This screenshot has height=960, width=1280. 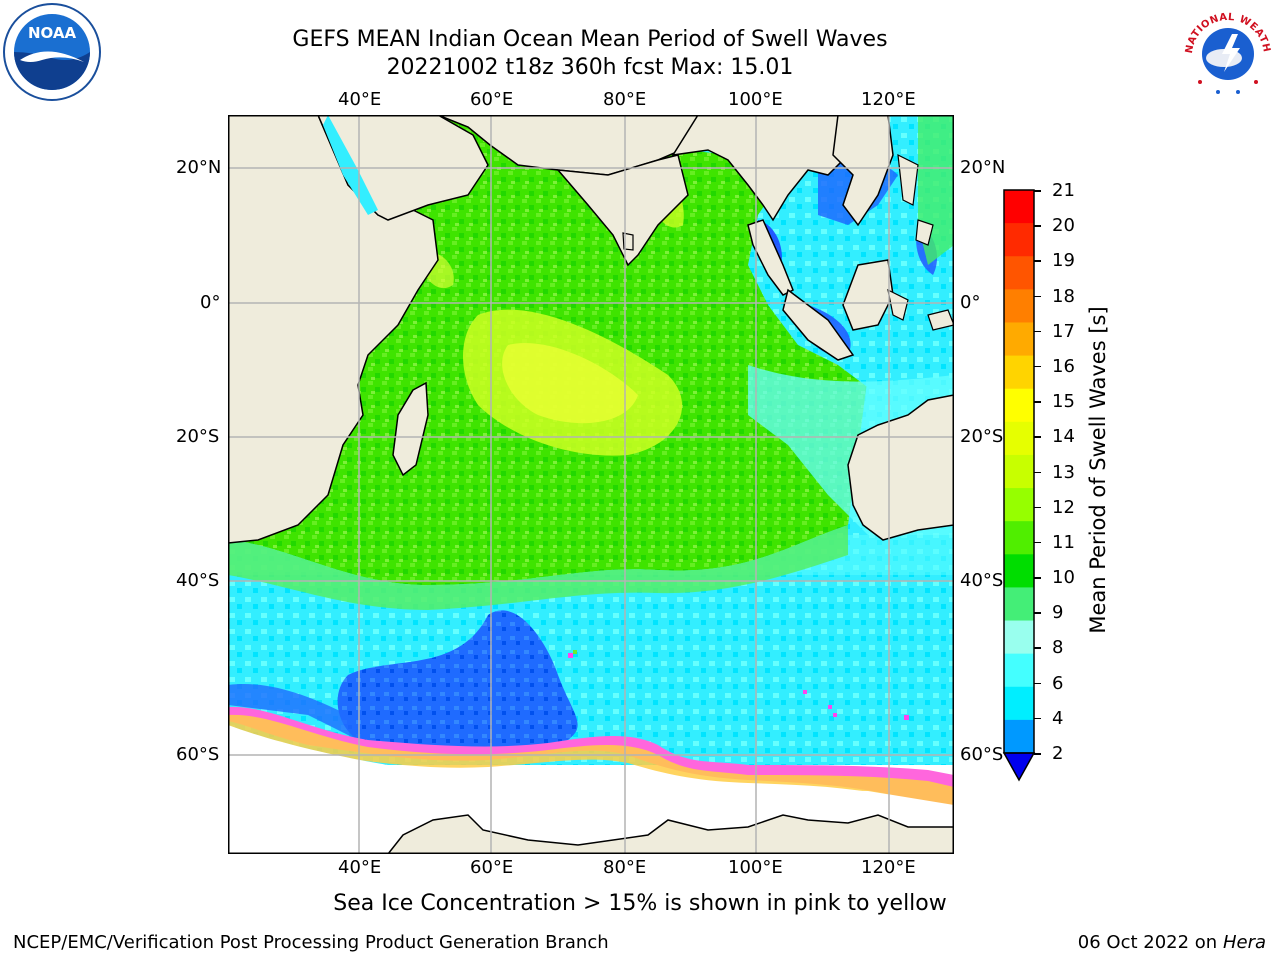 What do you see at coordinates (492, 867) in the screenshot?
I see `lon-tick-bottom-60e: 60°E` at bounding box center [492, 867].